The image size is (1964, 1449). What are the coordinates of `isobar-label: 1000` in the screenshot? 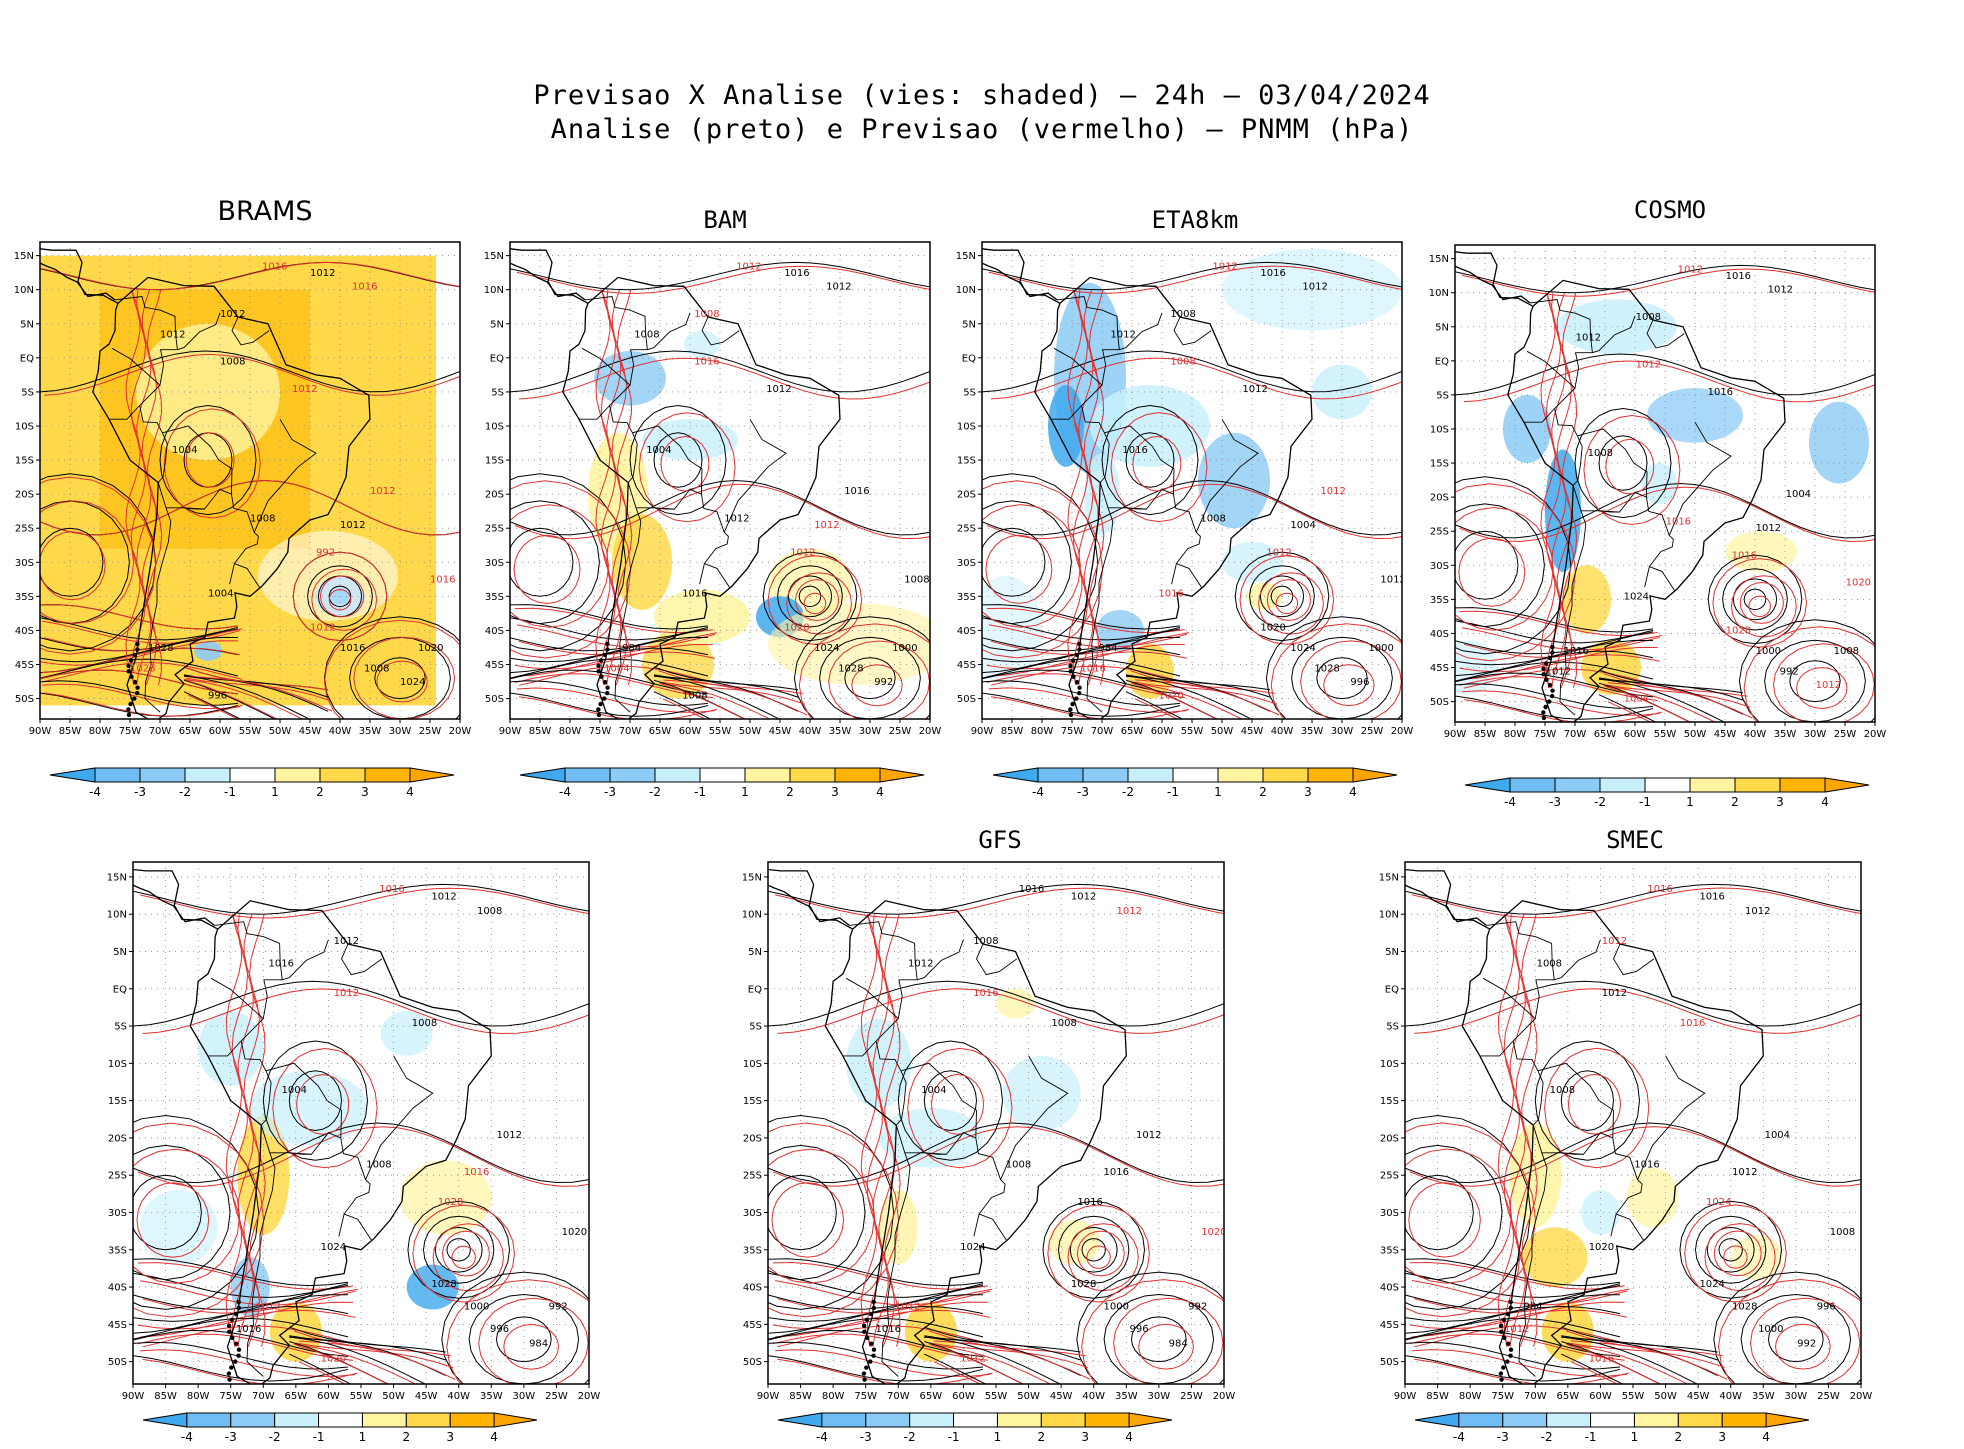 It's located at (1768, 651).